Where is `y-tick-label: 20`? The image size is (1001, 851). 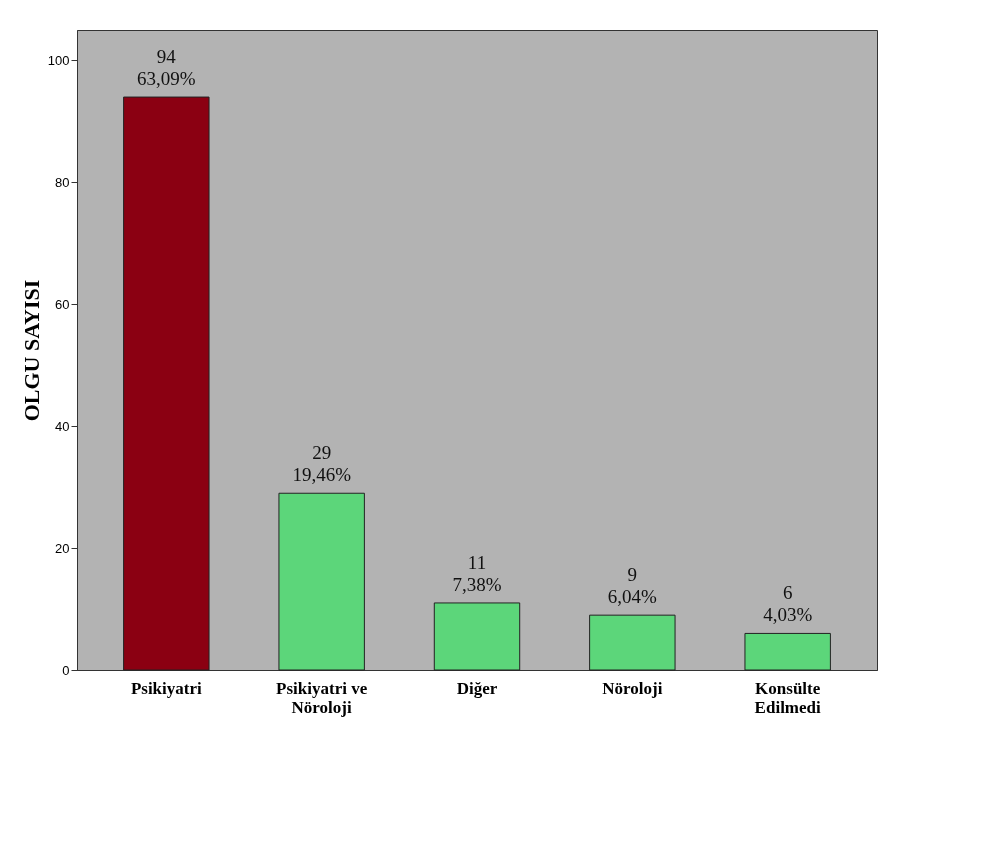
y-tick-label: 20 is located at coordinates (62, 548).